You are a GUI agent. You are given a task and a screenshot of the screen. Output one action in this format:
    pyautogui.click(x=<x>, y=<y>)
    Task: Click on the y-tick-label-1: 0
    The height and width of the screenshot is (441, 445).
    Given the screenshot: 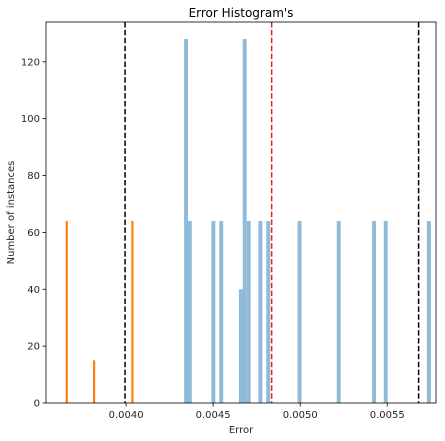 What is the action you would take?
    pyautogui.click(x=37, y=404)
    